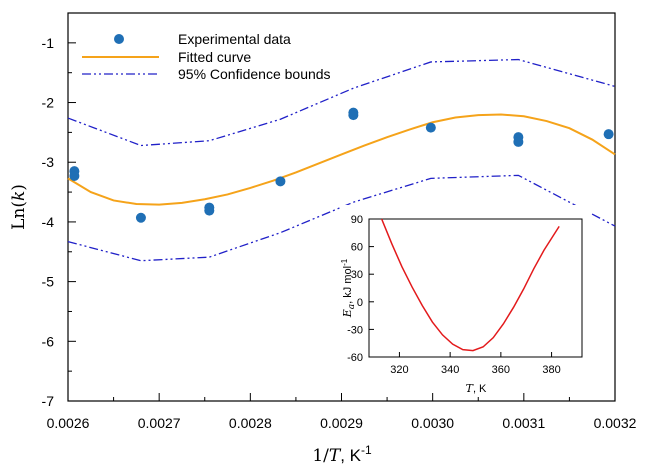  What do you see at coordinates (341, 423) in the screenshot?
I see `x-tick-label: 0.0029` at bounding box center [341, 423].